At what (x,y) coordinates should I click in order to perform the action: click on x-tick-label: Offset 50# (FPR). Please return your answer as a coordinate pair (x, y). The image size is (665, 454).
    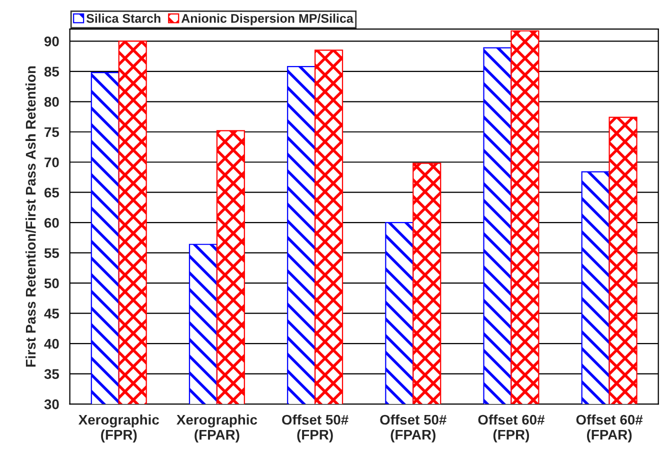
    Looking at the image, I should click on (315, 428).